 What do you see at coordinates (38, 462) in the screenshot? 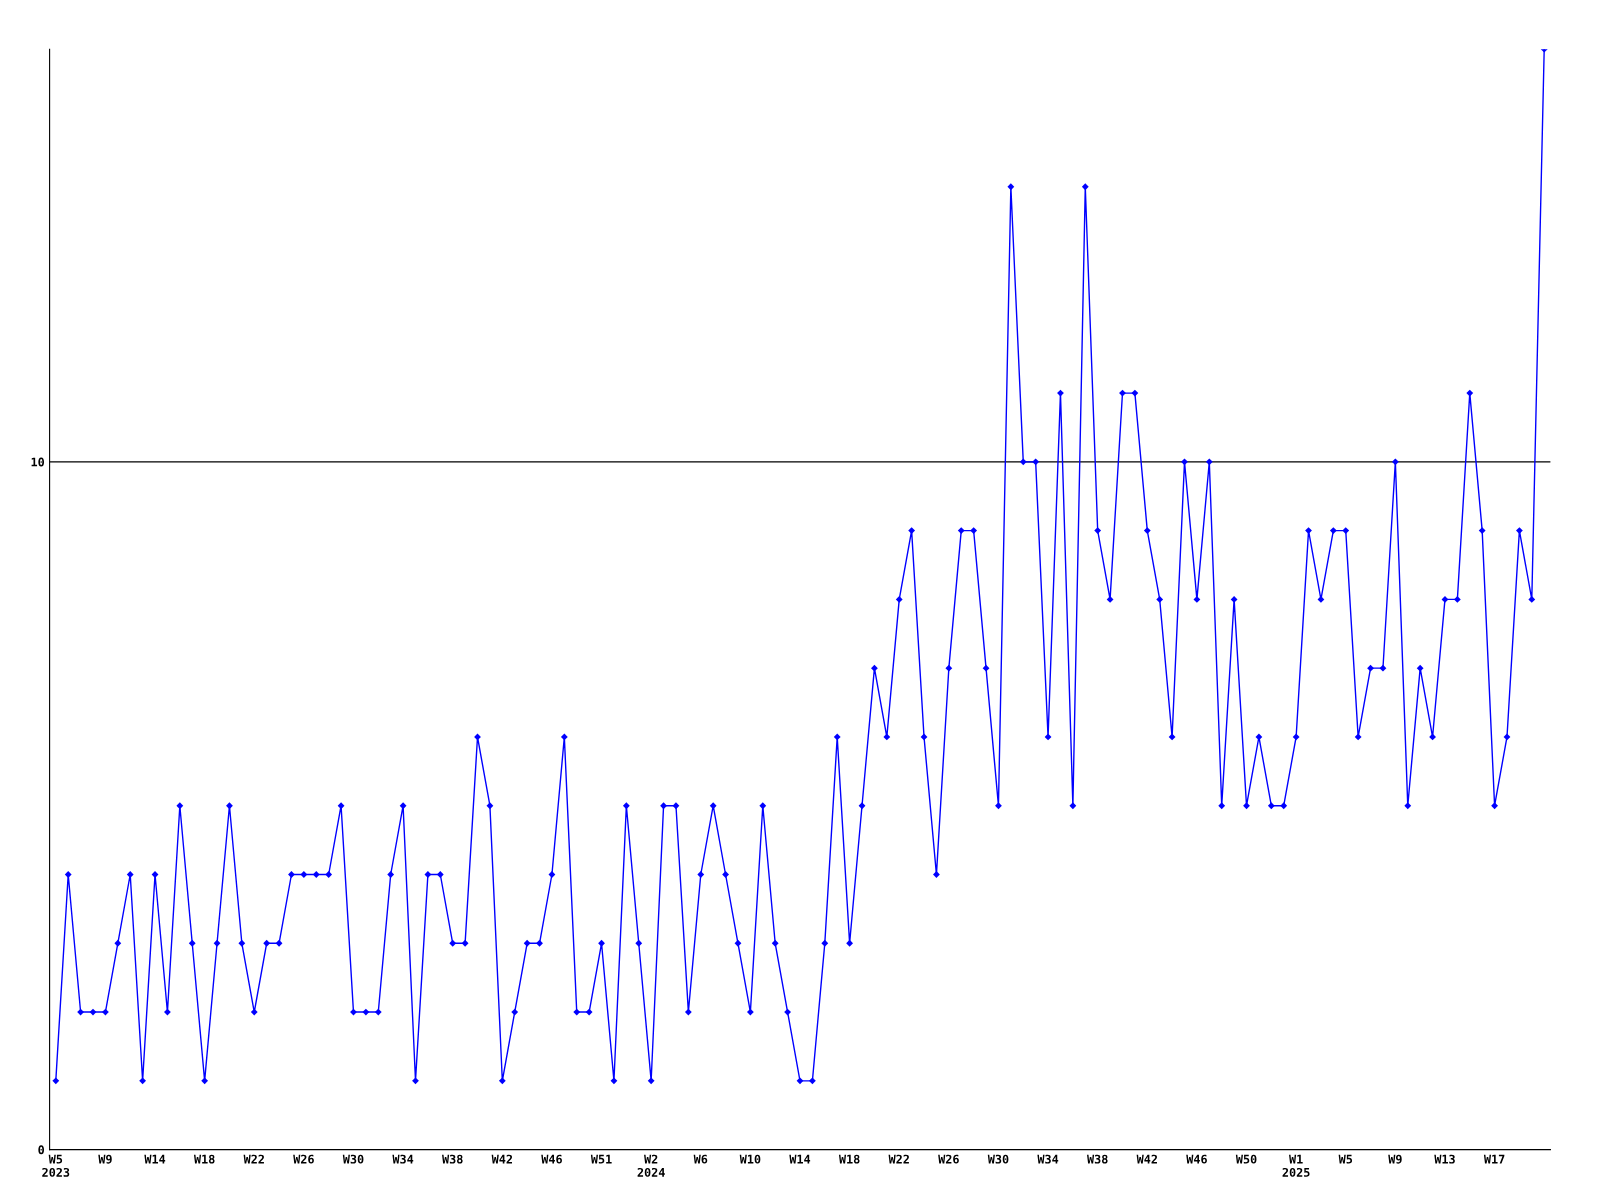
I see `y-tick-label: 10` at bounding box center [38, 462].